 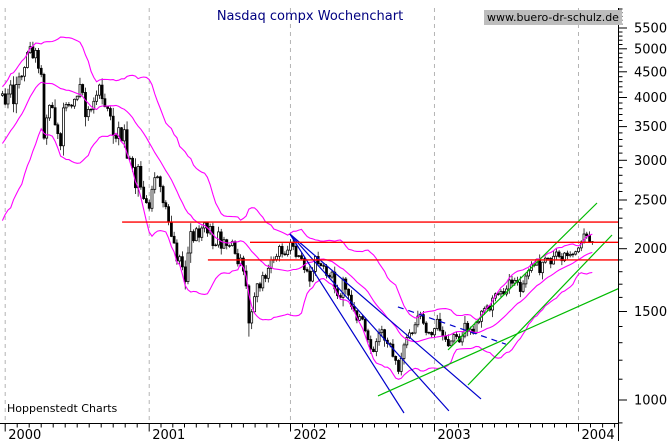 I want to click on x-axis-year-label: 2001, so click(x=168, y=434).